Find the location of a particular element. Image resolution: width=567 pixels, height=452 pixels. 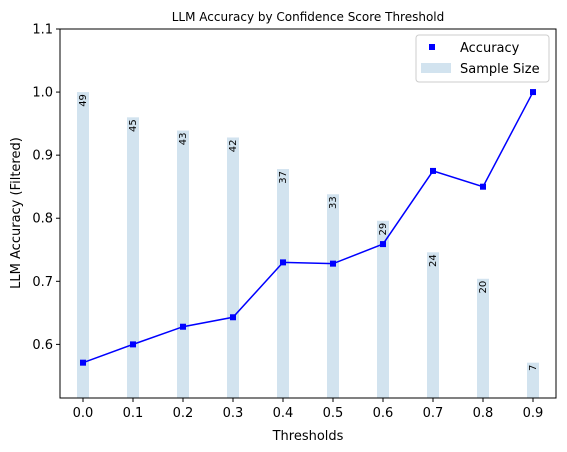

y-axis-label: LLM Accuracy (Filtered) is located at coordinates (16, 213).